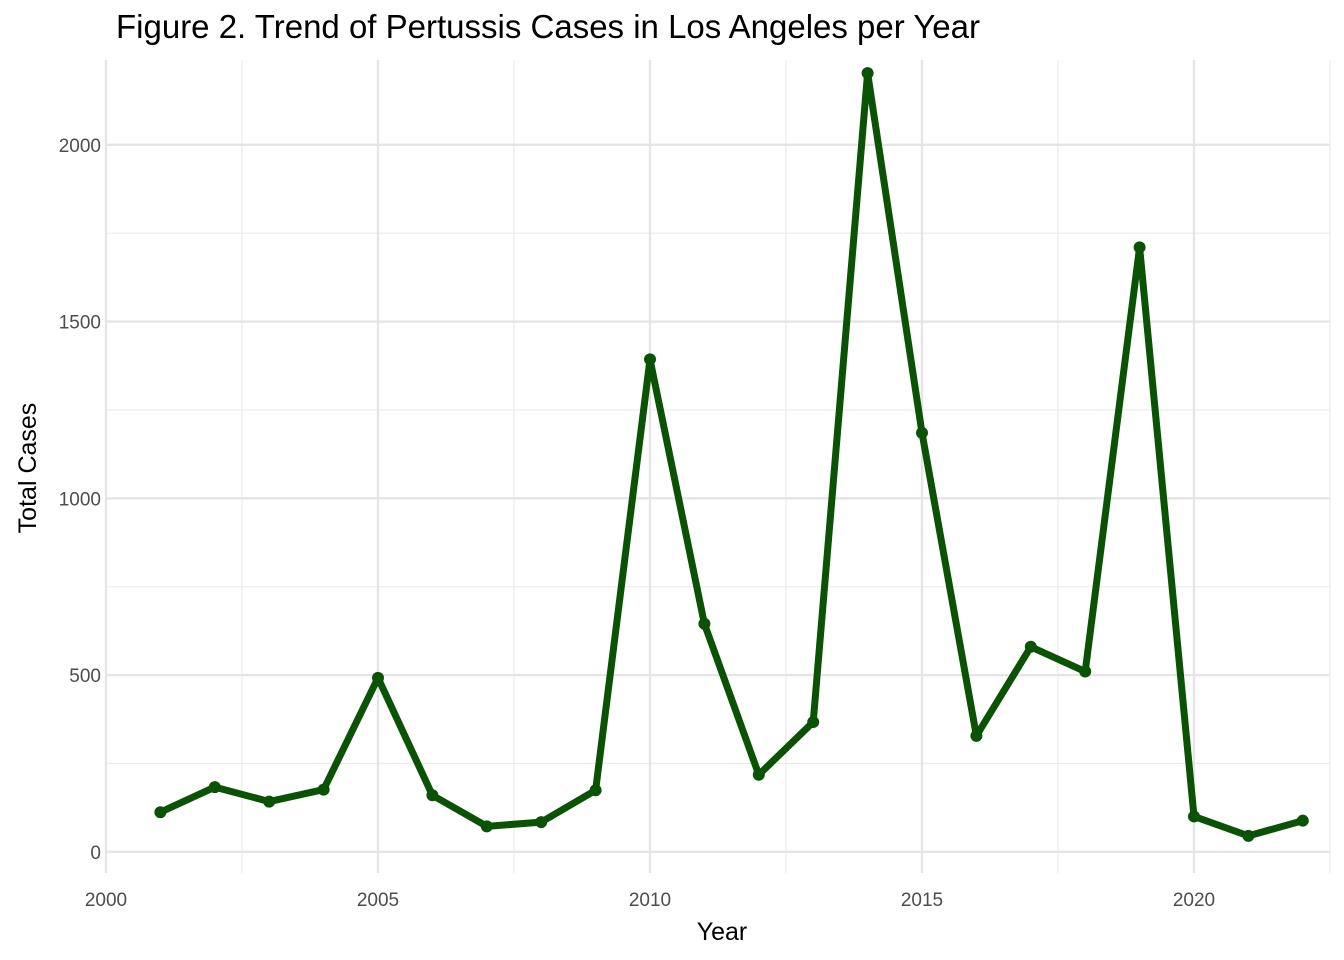  What do you see at coordinates (922, 900) in the screenshot?
I see `x-tick-label: 2015` at bounding box center [922, 900].